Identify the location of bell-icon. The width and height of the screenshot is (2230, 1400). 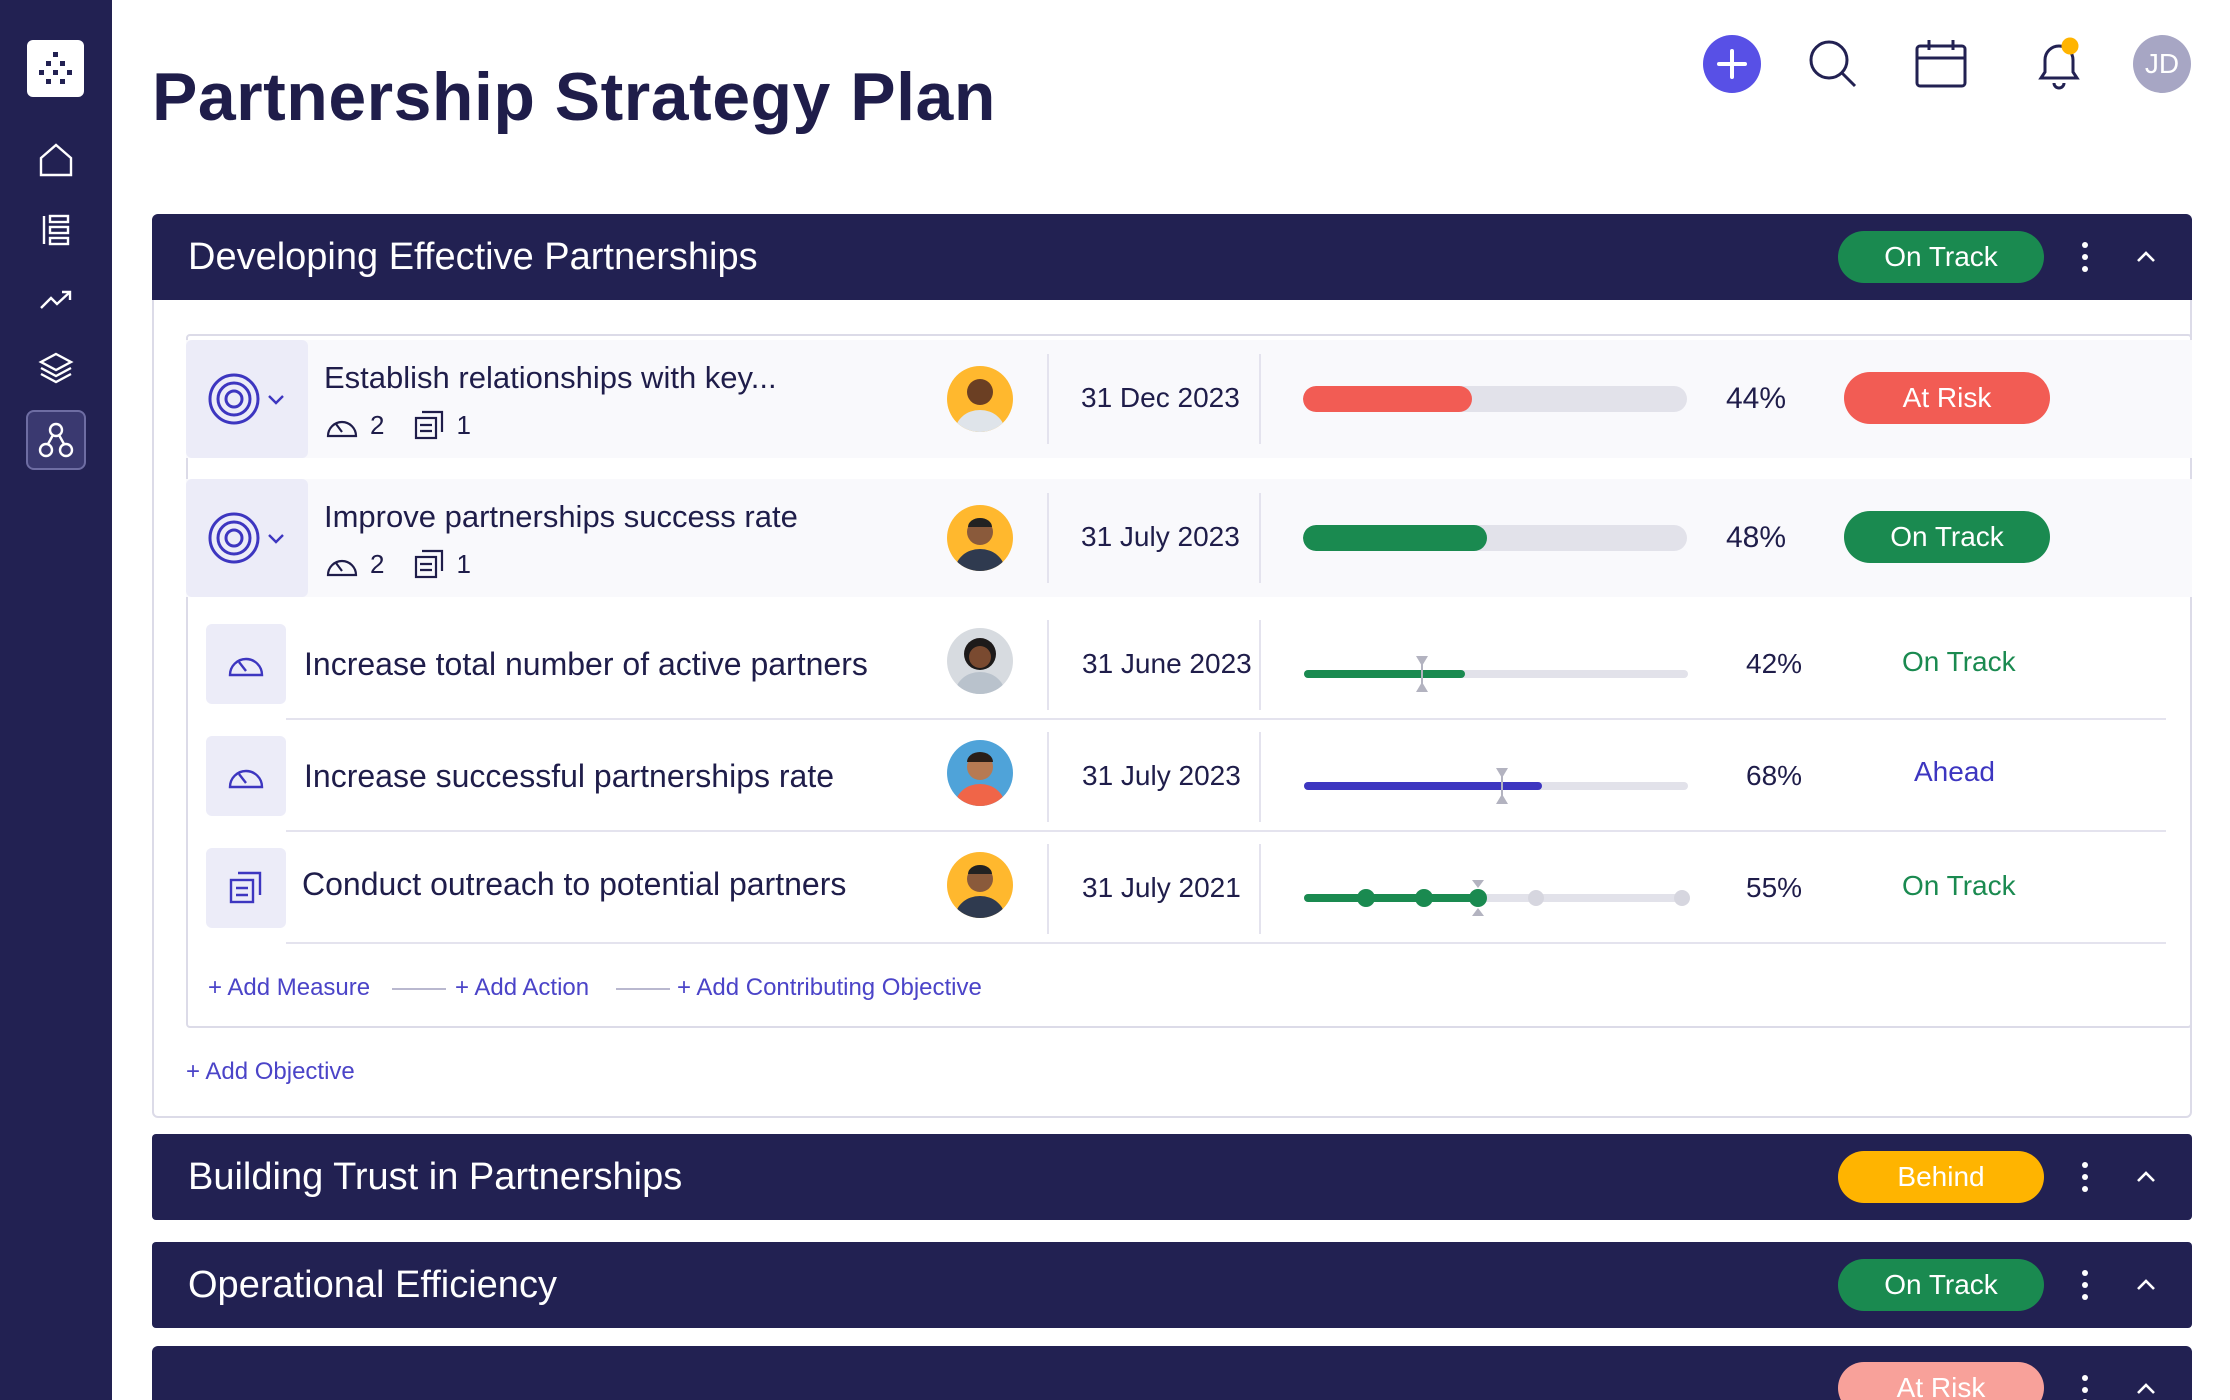
(2059, 63).